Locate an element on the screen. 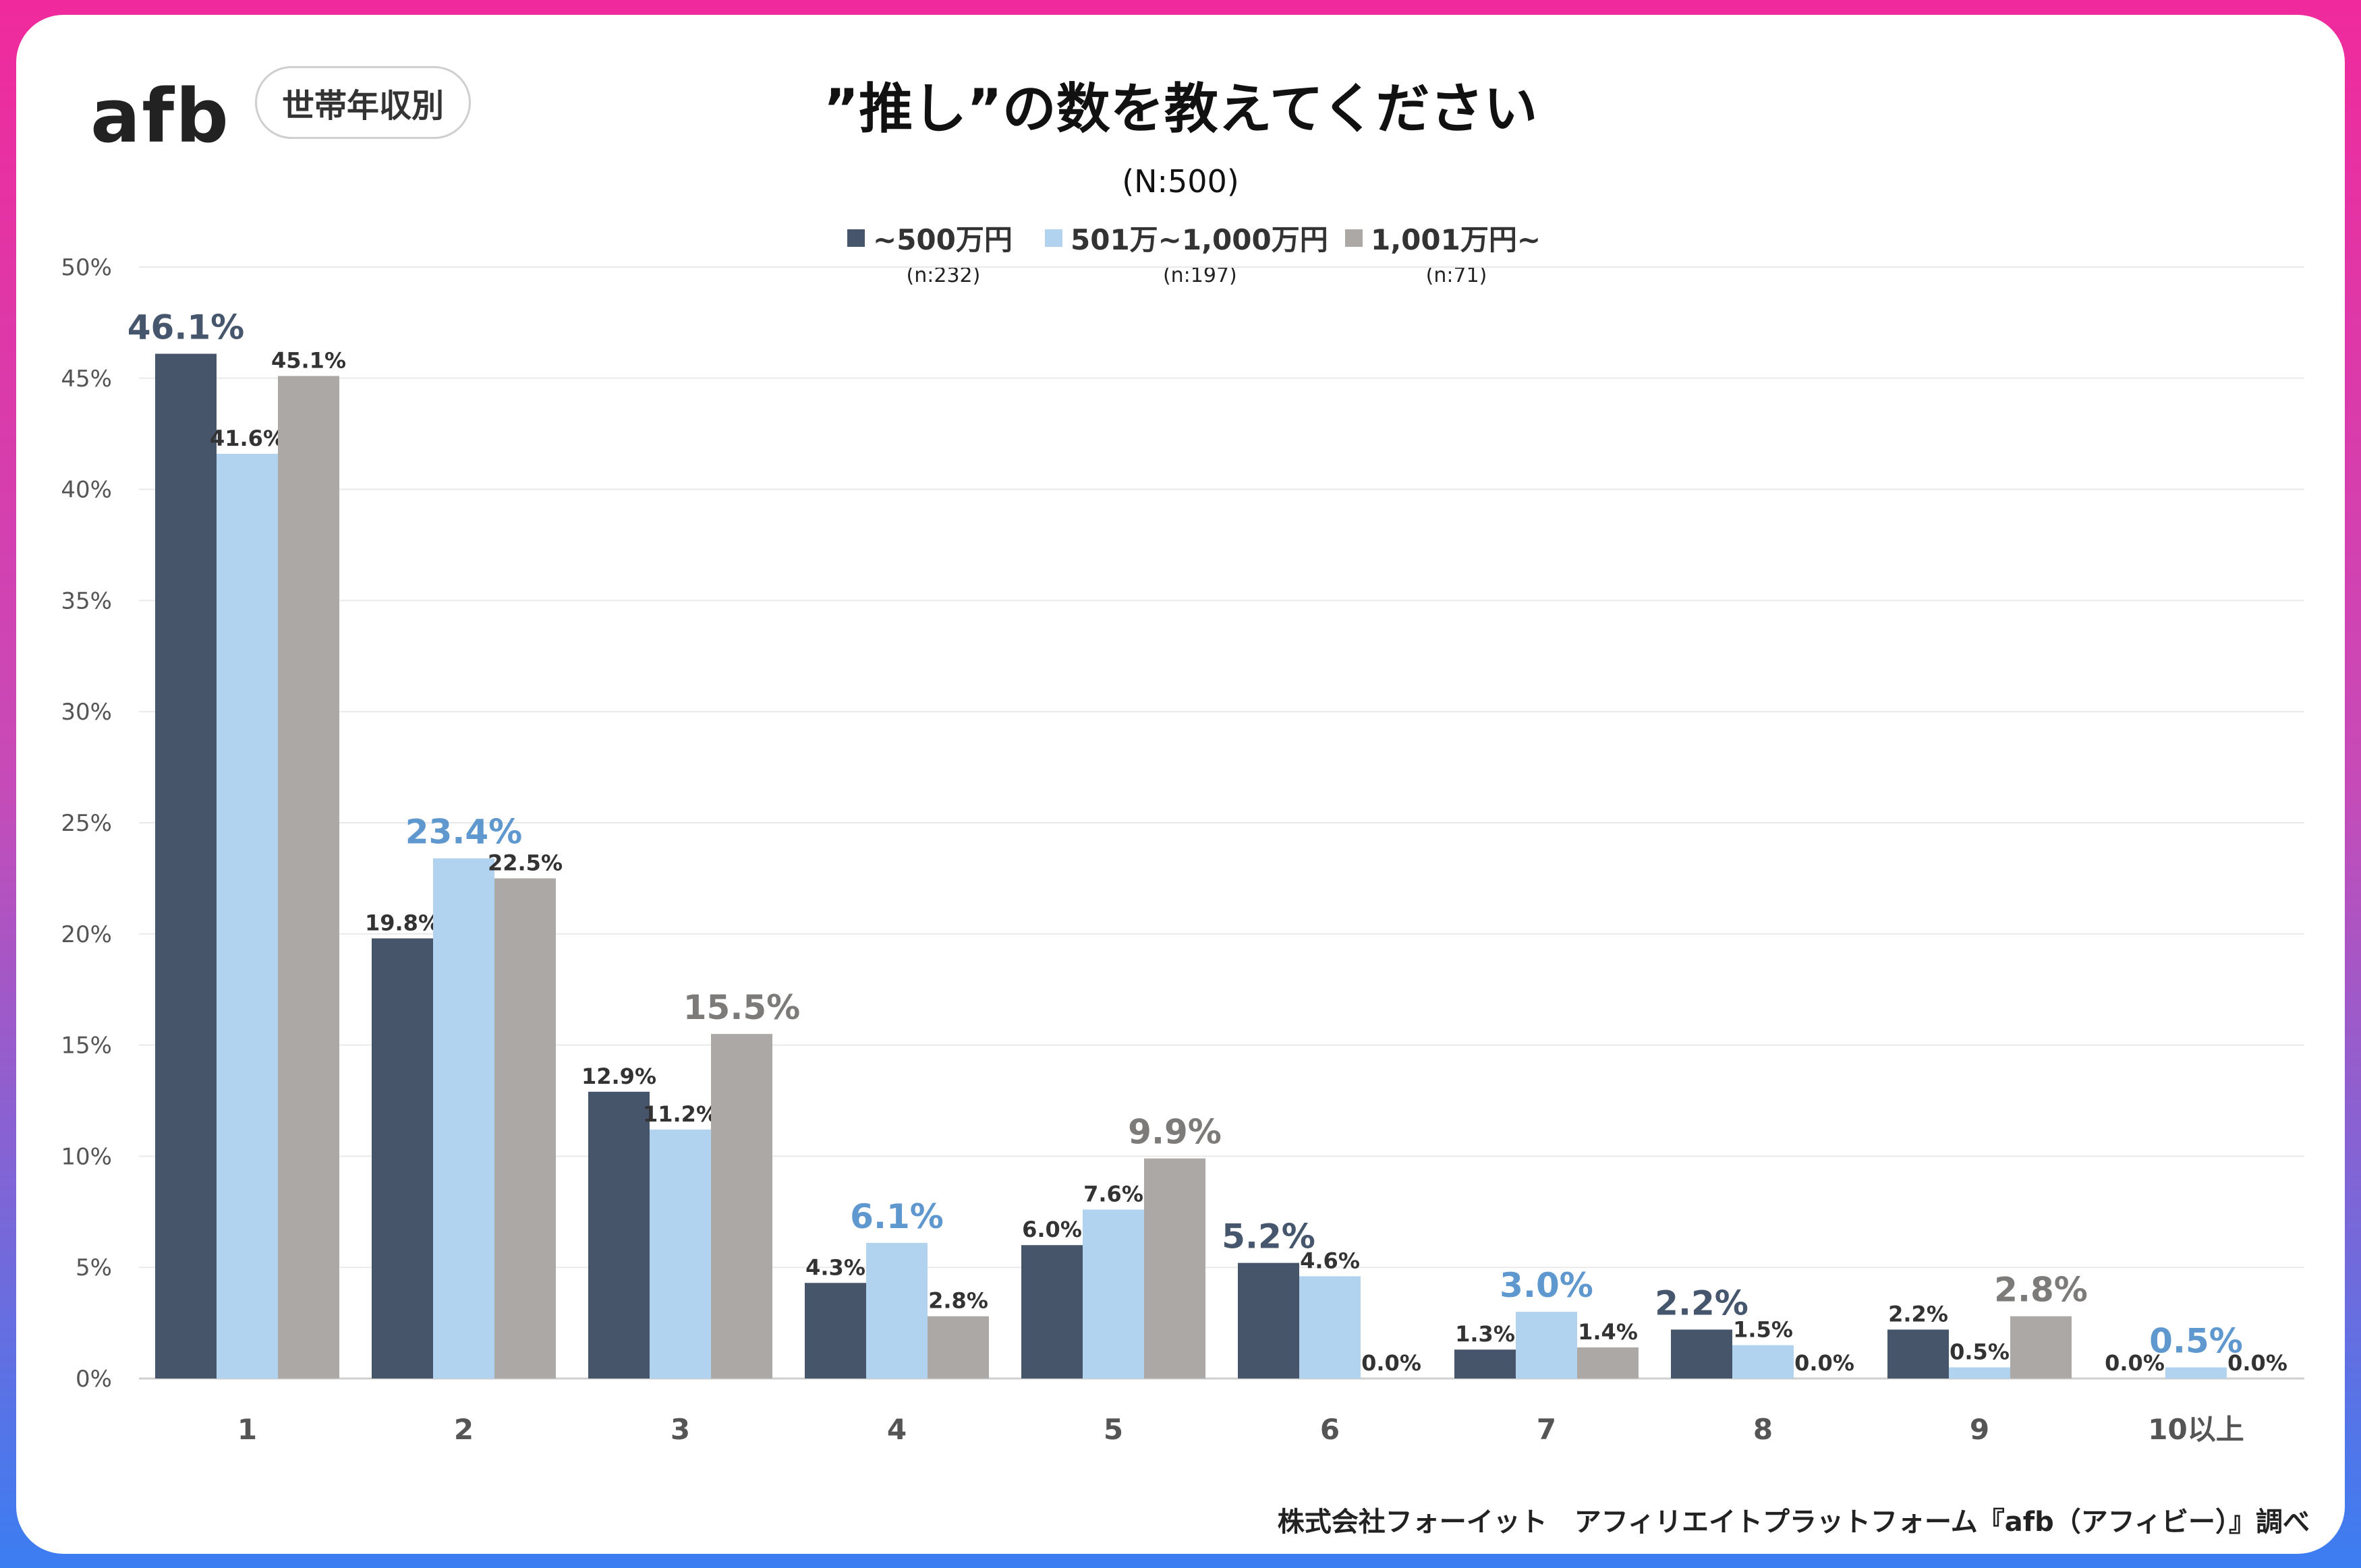 The image size is (2361, 1568). data-label: 2.2% is located at coordinates (1918, 1314).